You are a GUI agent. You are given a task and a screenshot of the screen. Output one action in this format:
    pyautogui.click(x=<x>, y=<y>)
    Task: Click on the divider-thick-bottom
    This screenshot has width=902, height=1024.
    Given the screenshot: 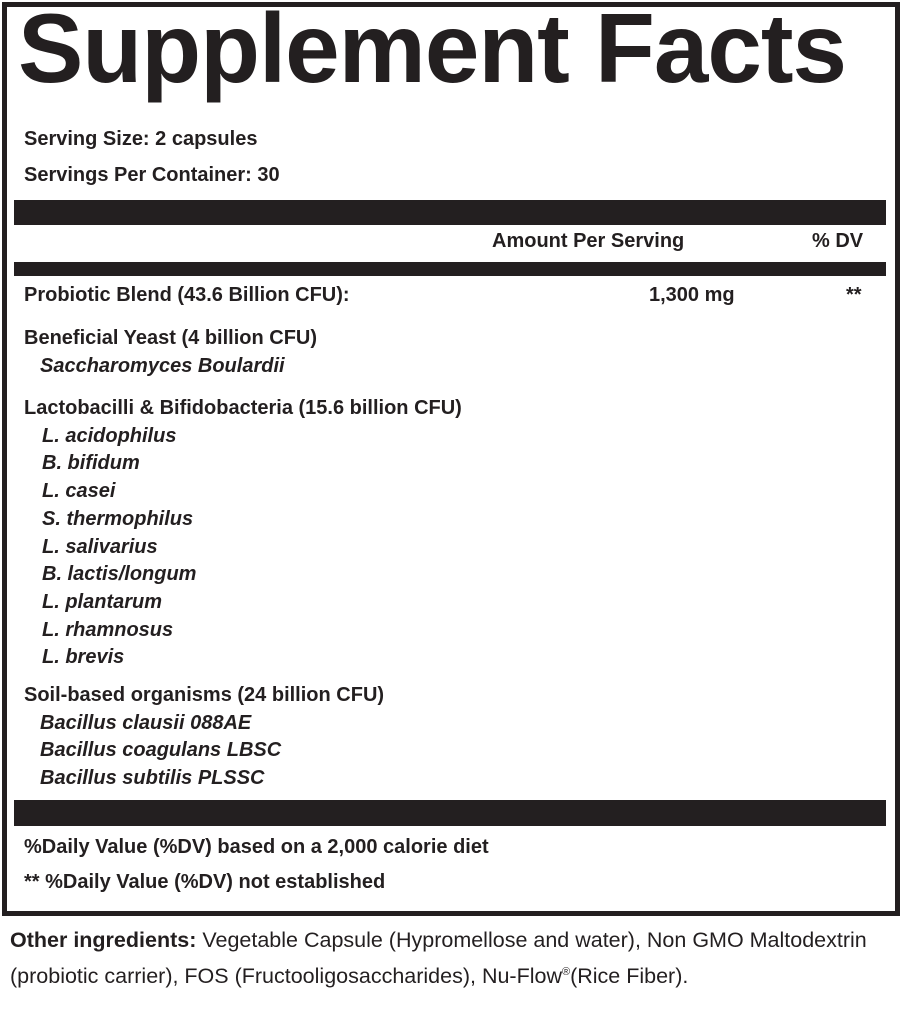 What is the action you would take?
    pyautogui.click(x=450, y=813)
    